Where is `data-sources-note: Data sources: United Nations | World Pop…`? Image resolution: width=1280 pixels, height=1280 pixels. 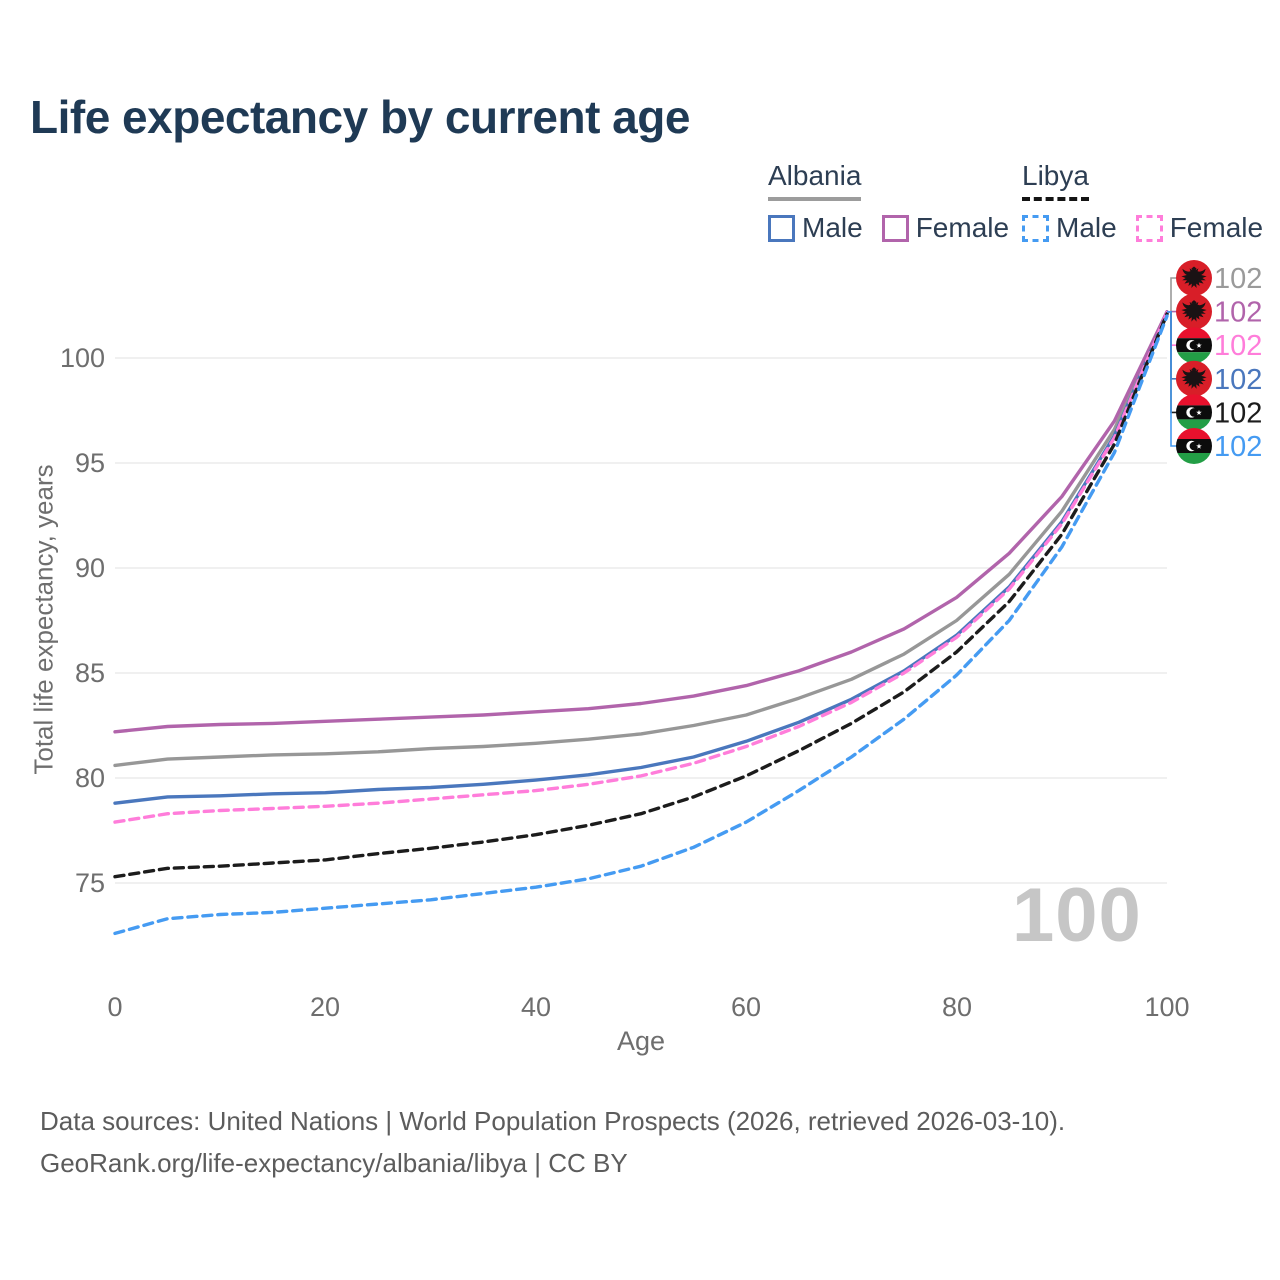
data-sources-note: Data sources: United Nations | World Pop… is located at coordinates (553, 1121).